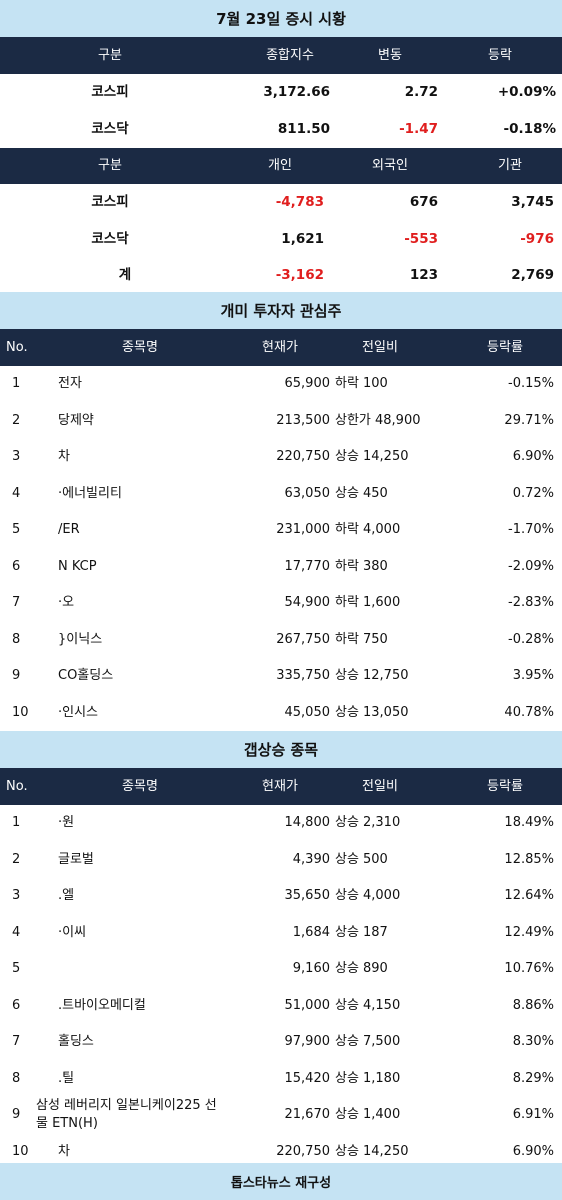 Image resolution: width=562 pixels, height=1200 pixels. I want to click on item-diff: 890, so click(375, 968).